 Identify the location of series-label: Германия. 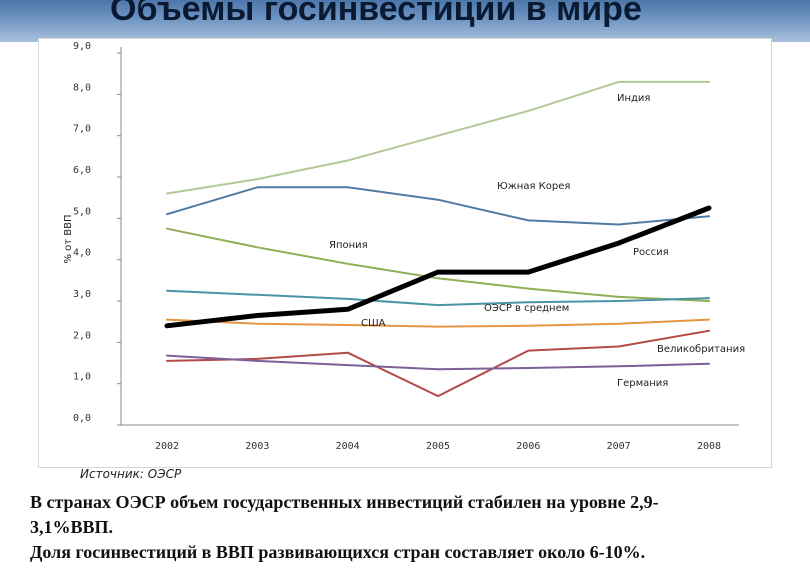
(642, 383).